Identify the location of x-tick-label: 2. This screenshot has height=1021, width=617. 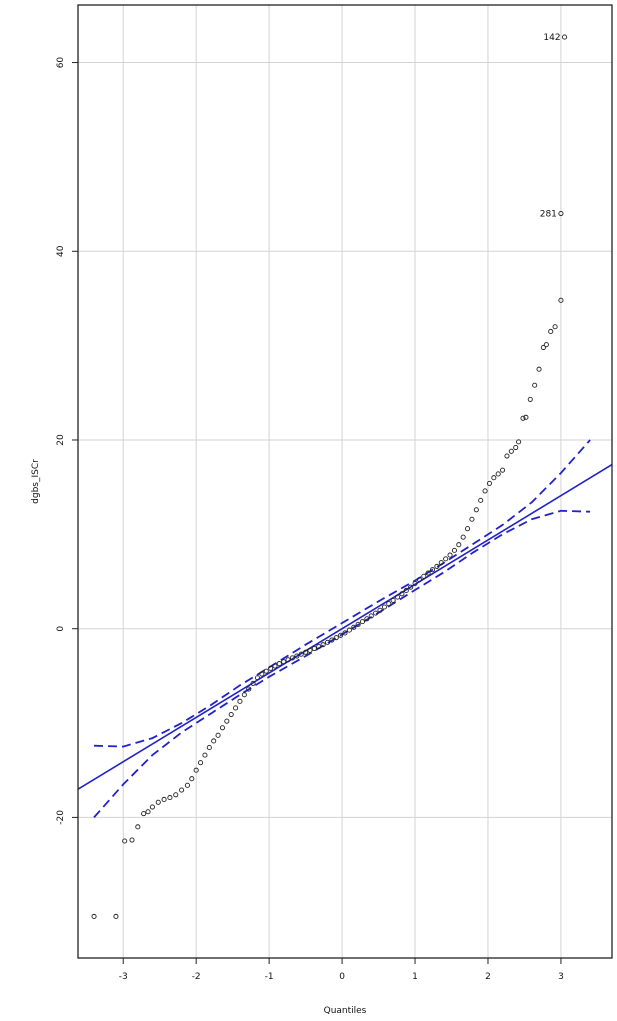
(488, 977).